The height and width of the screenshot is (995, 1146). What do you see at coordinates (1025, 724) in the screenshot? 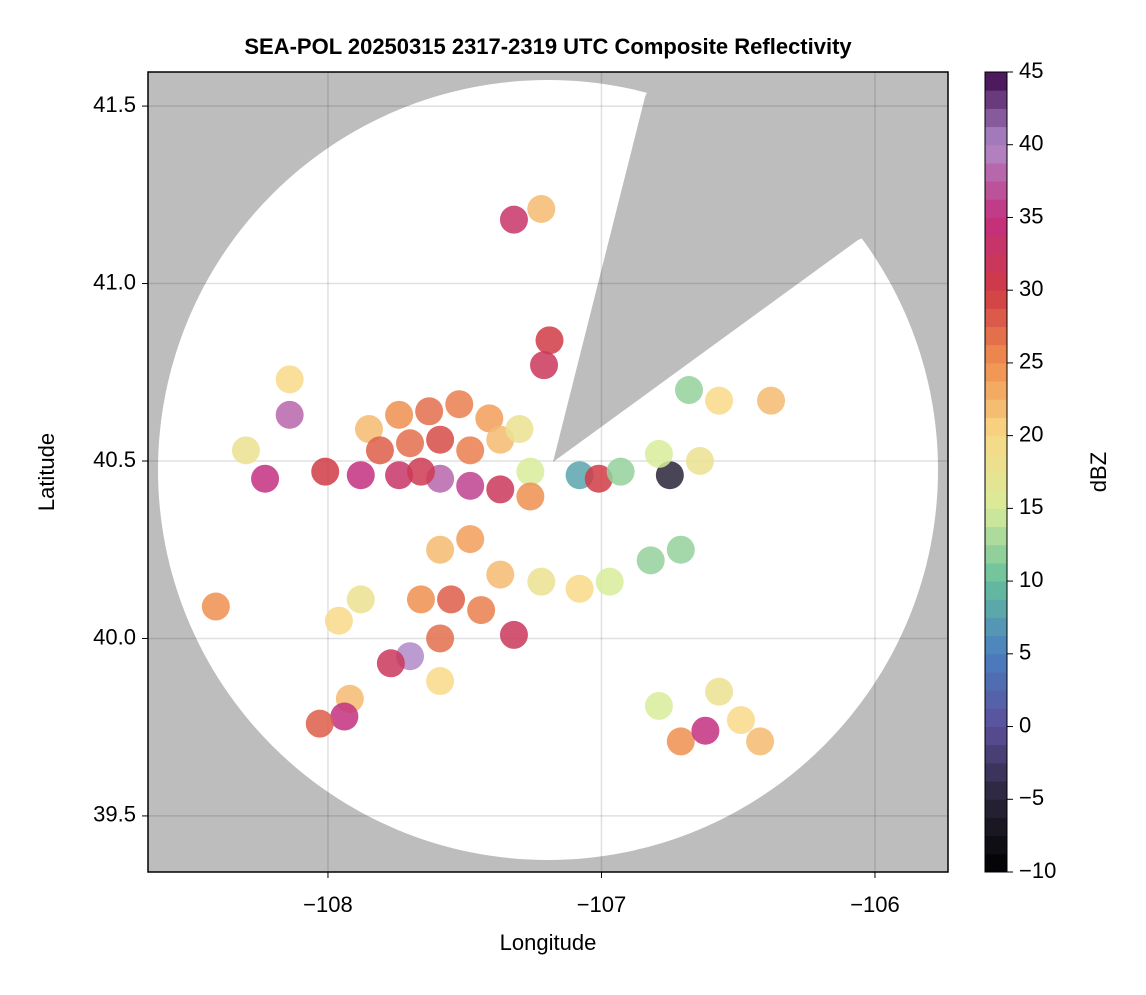
I see `colorbar-tick-label: 0` at bounding box center [1025, 724].